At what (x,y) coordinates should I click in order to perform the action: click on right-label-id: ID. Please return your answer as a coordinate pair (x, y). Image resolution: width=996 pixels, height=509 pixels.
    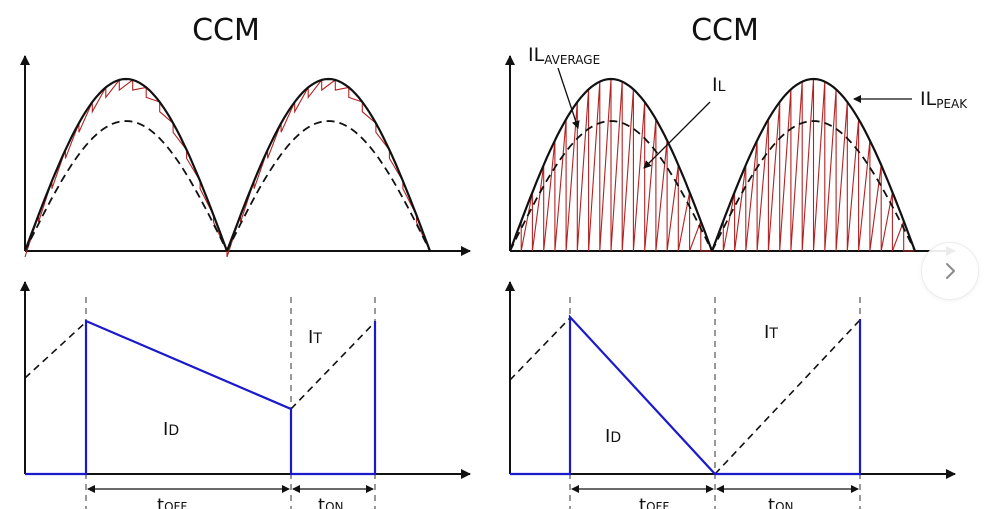
    Looking at the image, I should click on (613, 436).